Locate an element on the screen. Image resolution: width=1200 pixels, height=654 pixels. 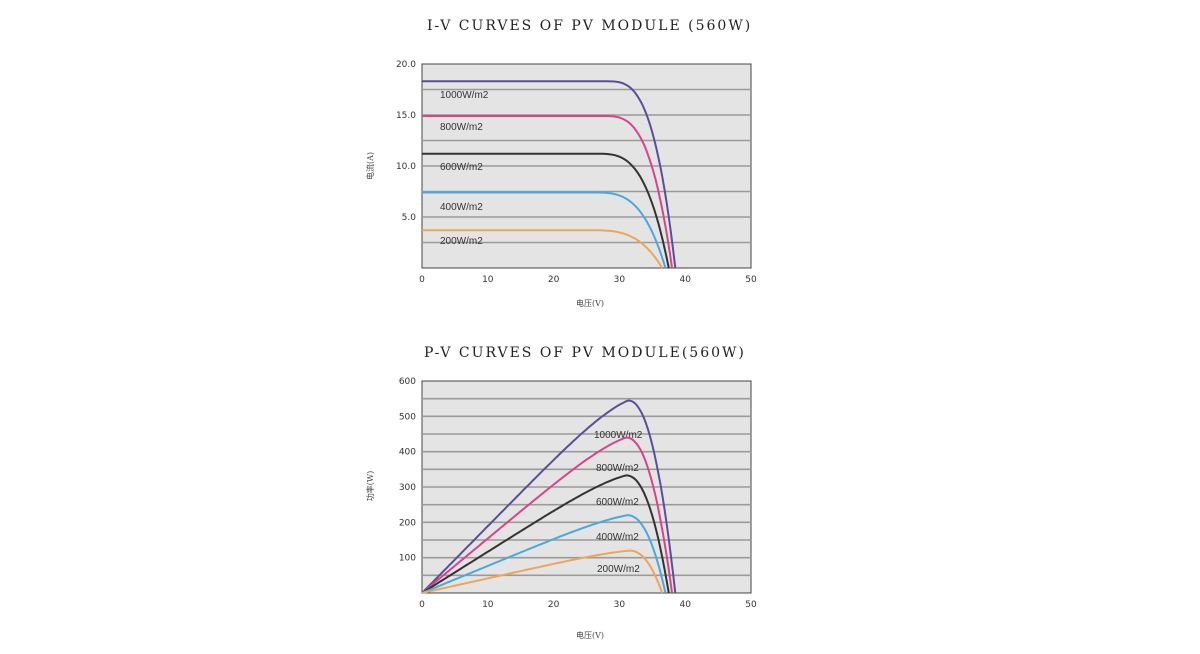
y-tick-label: 500 is located at coordinates (407, 417).